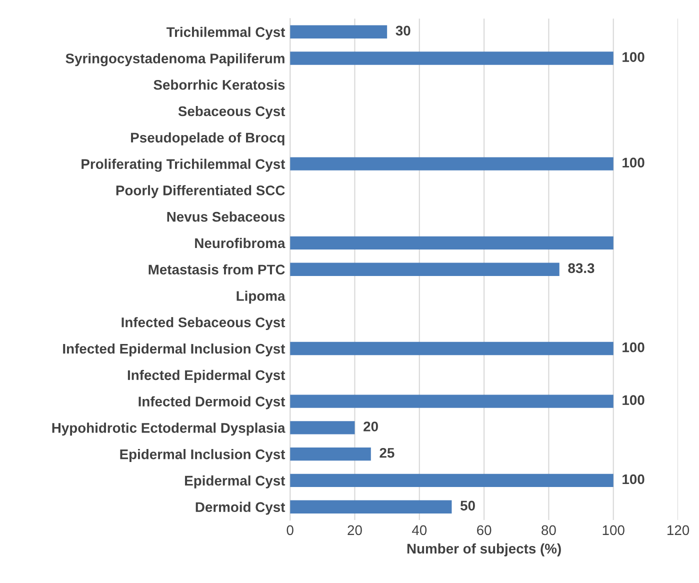 The height and width of the screenshot is (583, 699). Describe the element at coordinates (484, 549) in the screenshot. I see `x-axis-title: Number of subjects (%)` at that location.